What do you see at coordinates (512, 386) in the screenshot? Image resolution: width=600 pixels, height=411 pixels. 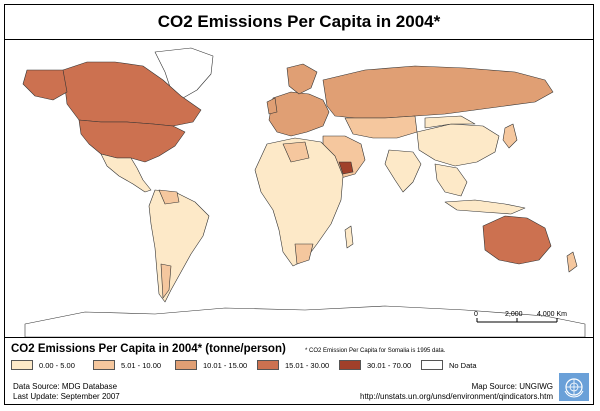 I see `map-source: Map Source: UNGIWG` at bounding box center [512, 386].